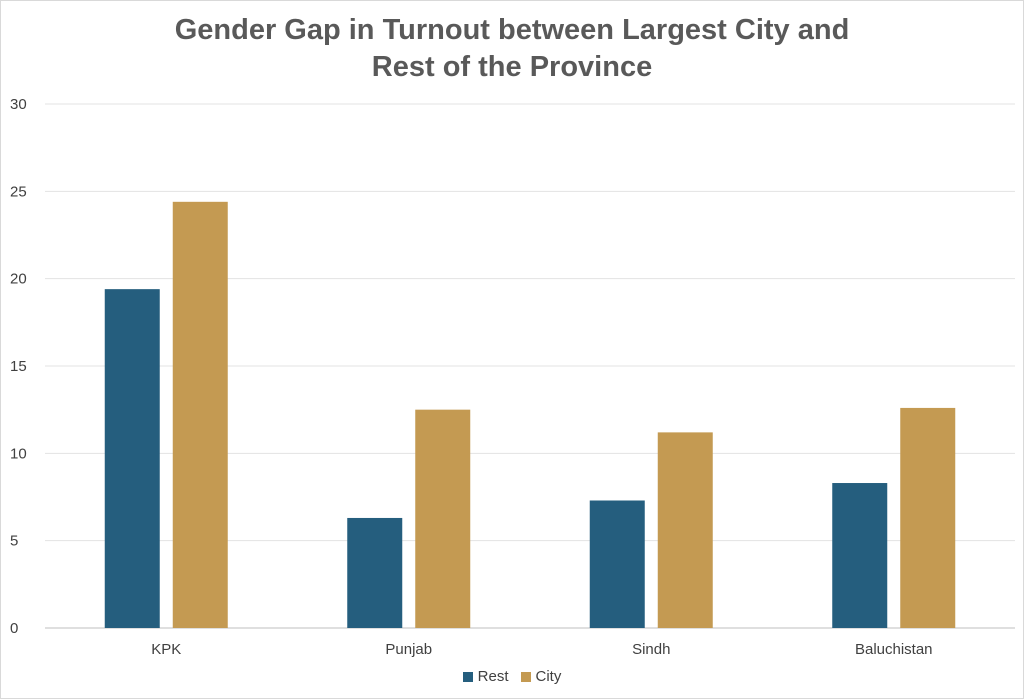 This screenshot has width=1024, height=699. I want to click on y-tick-label: 0, so click(14, 628).